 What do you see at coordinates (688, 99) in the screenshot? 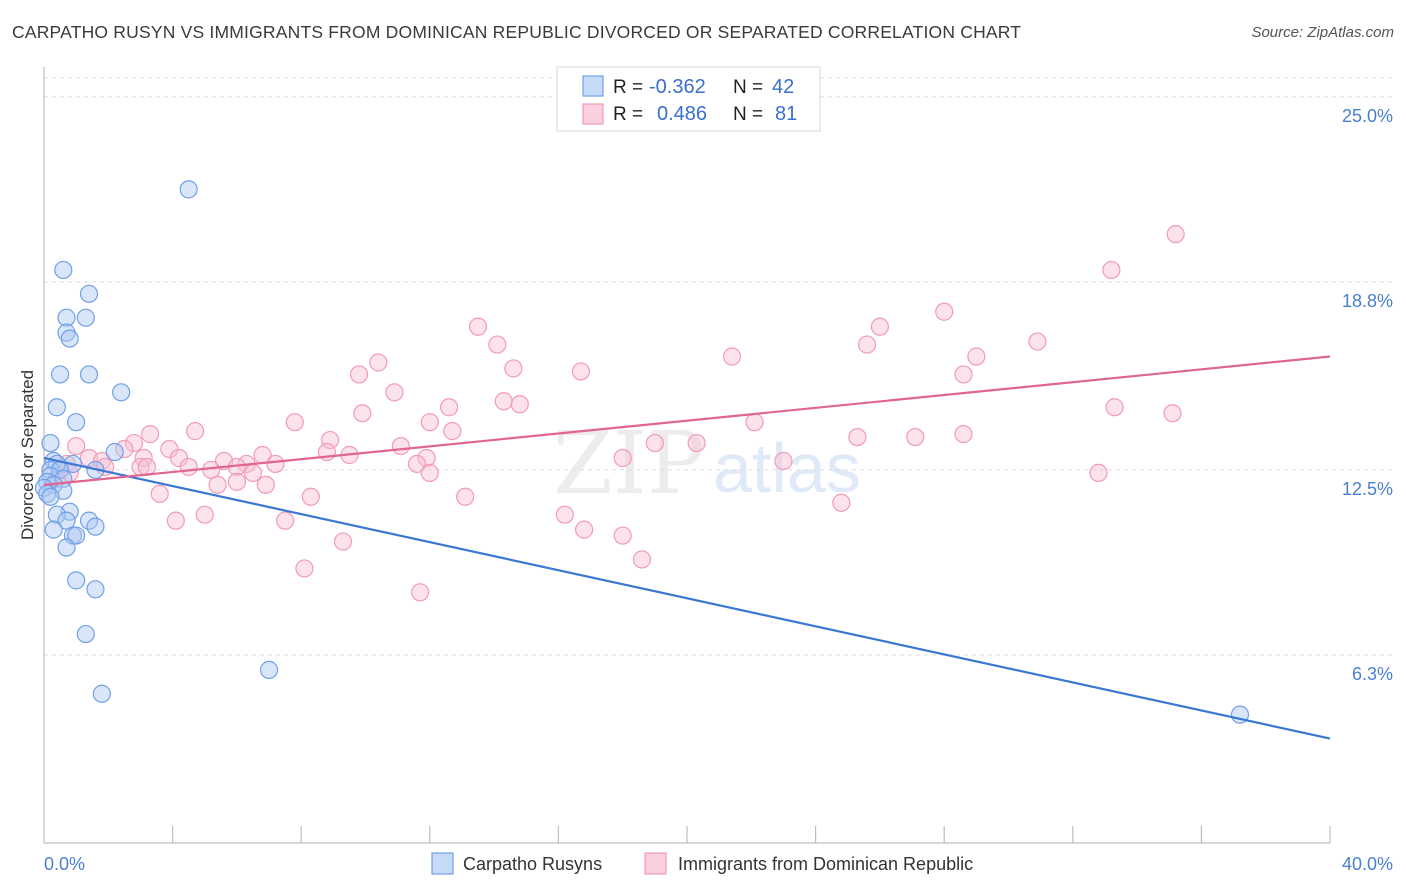
I see `legend-box: R = -0.362 N = 42 R = 0.486 N = 81` at bounding box center [688, 99].